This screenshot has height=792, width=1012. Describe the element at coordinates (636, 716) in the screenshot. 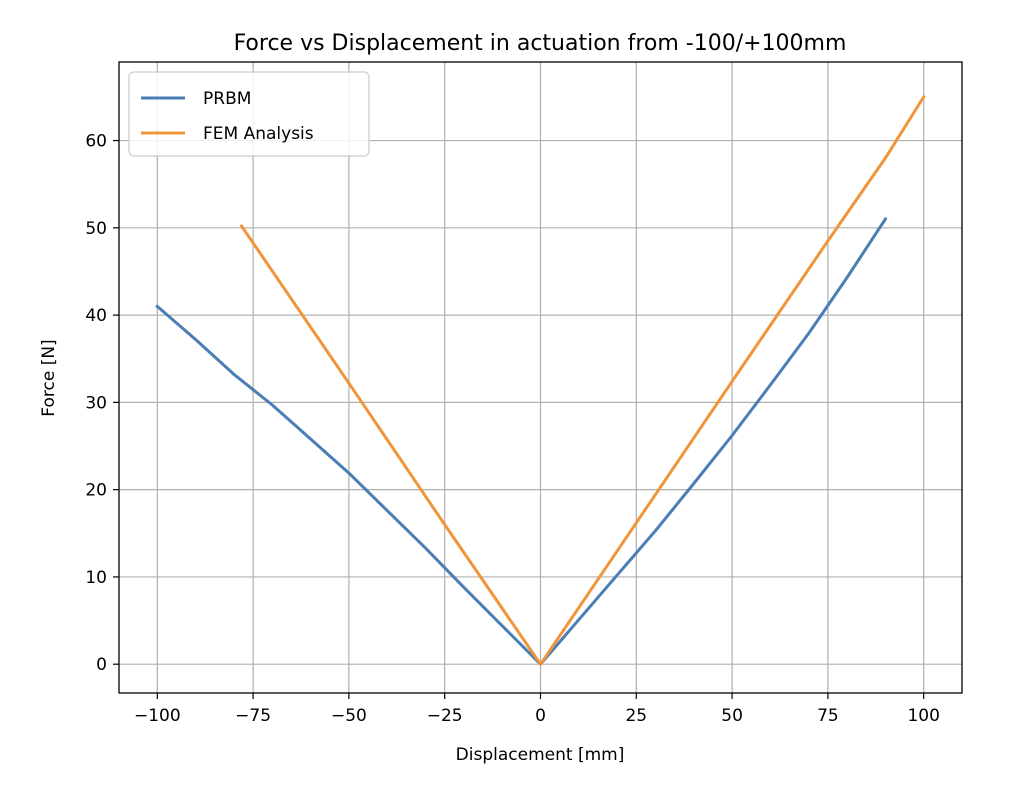

I see `x-tick-label: 25` at that location.